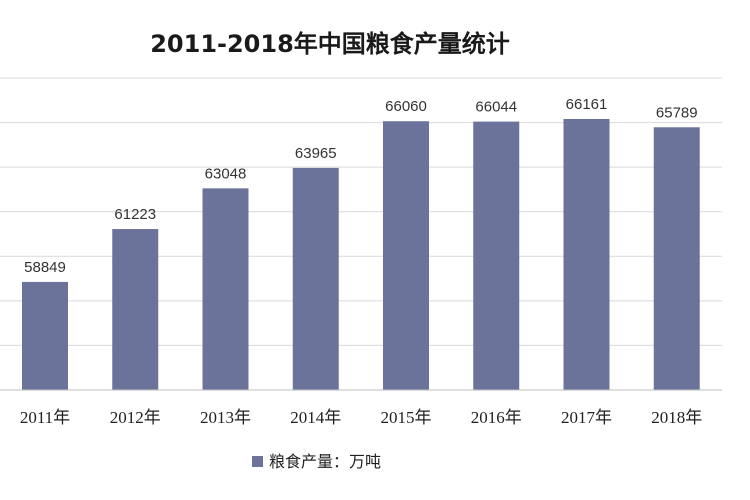 This screenshot has width=750, height=500. What do you see at coordinates (257, 461) in the screenshot?
I see `legend-swatch` at bounding box center [257, 461].